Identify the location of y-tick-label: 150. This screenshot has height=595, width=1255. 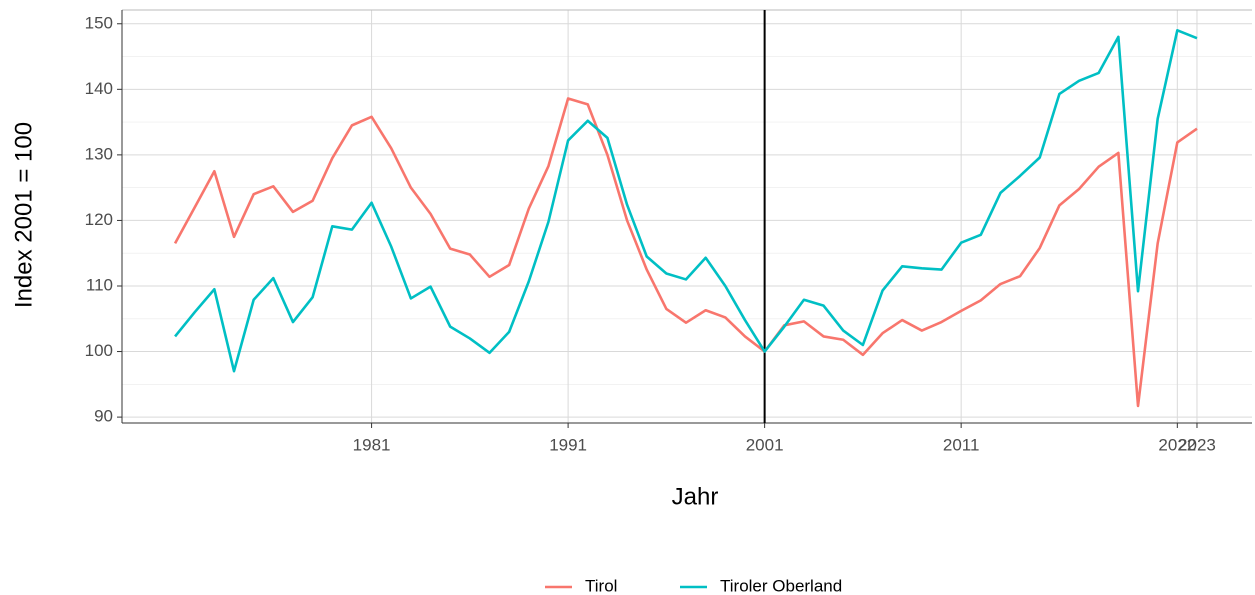
(99, 22).